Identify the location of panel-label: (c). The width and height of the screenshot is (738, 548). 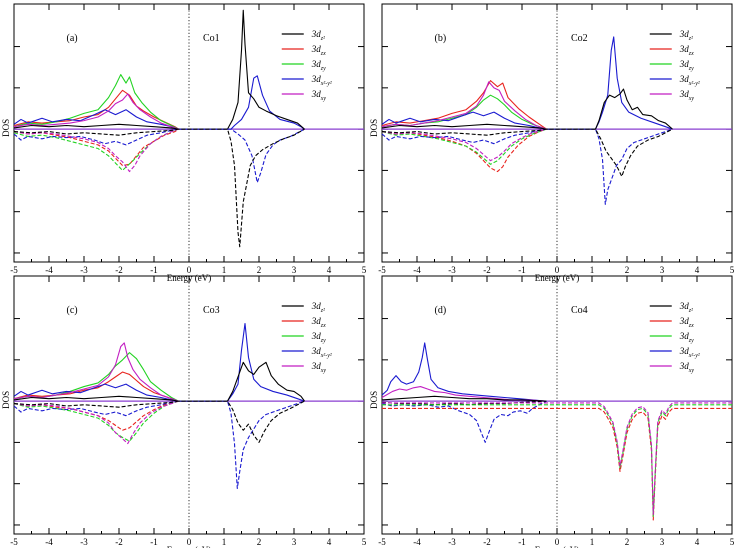
(72, 310).